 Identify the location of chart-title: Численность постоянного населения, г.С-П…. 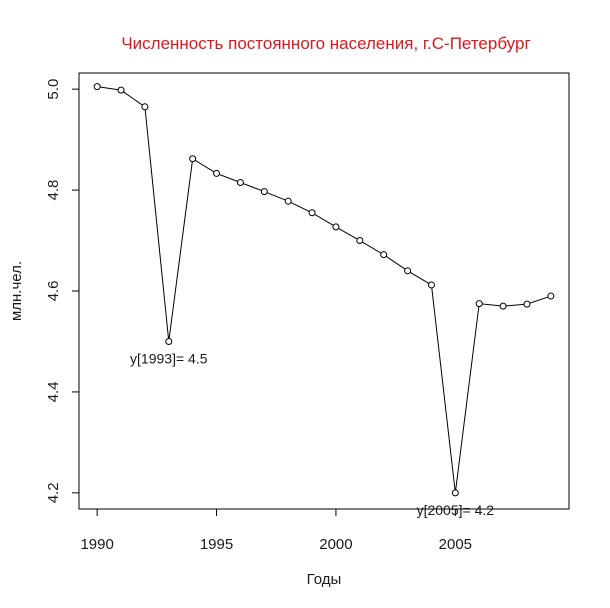
(325, 43).